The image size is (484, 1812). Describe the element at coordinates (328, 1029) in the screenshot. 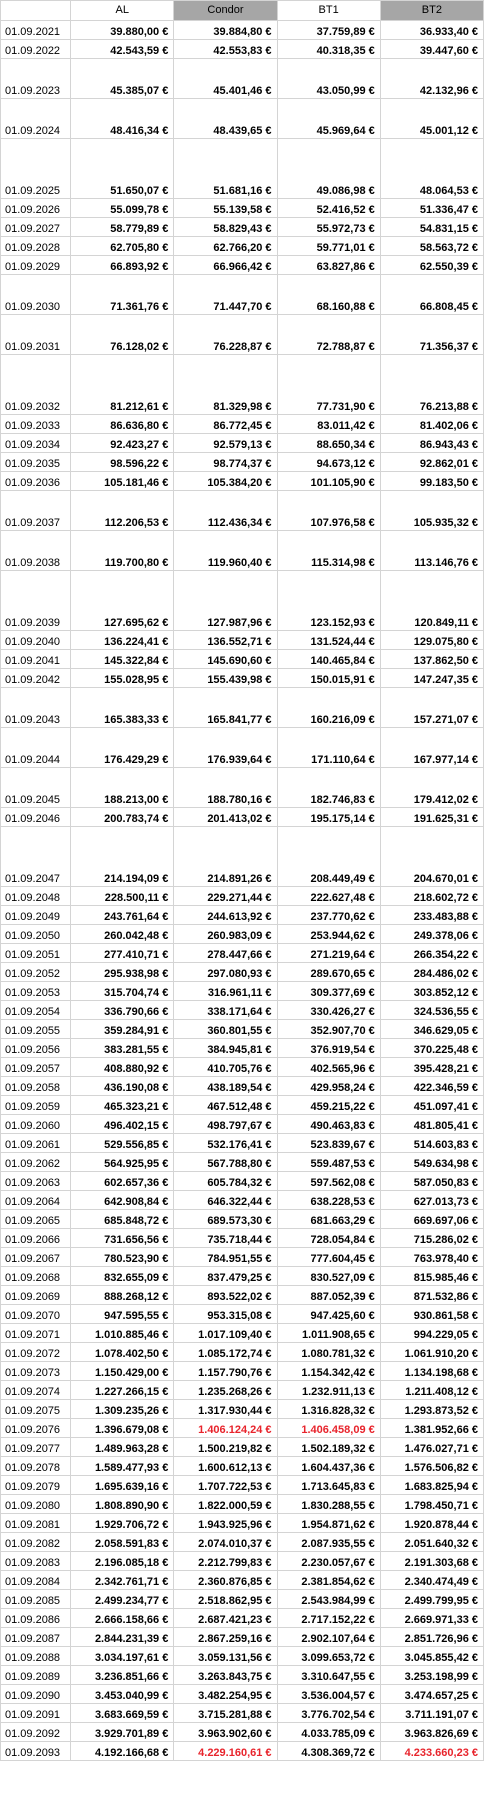

I see `bt1-value-cell: 352.907,70 €` at that location.